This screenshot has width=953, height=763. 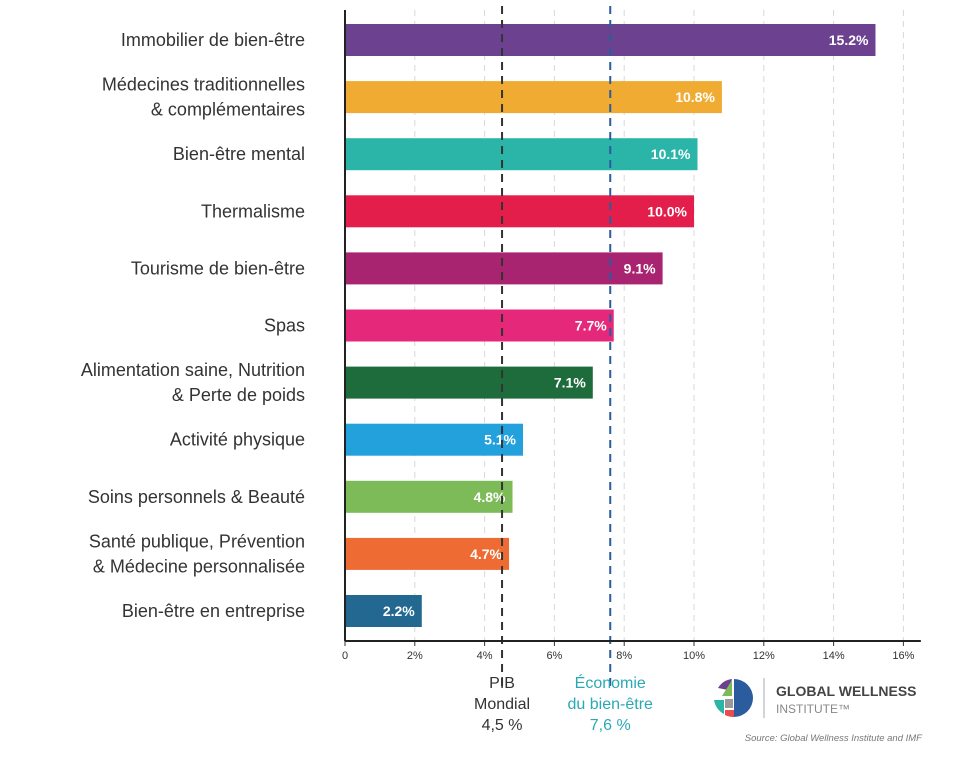 What do you see at coordinates (846, 691) in the screenshot?
I see `logo-title: GLOBAL WELLNESS` at bounding box center [846, 691].